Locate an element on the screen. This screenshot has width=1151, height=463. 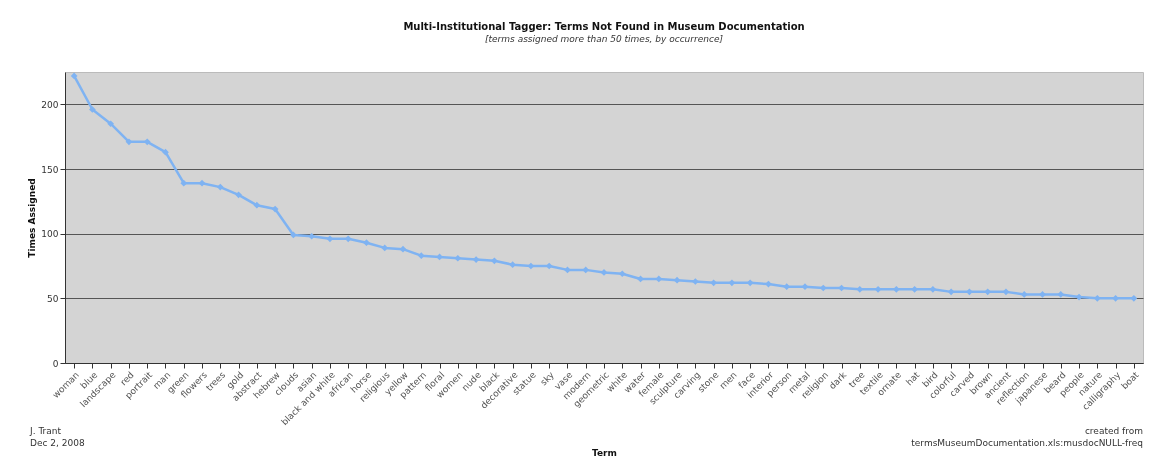
x-axis-title: Term is located at coordinates (604, 452).